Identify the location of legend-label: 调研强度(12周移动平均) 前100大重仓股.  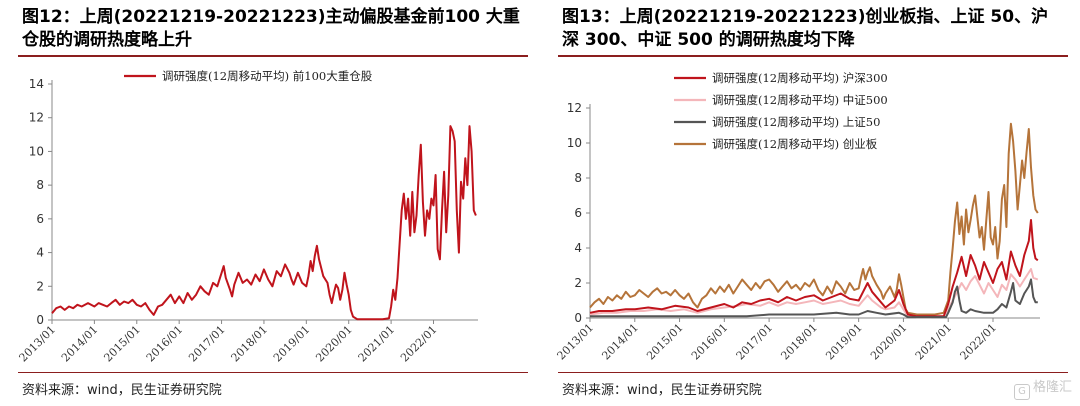
(267, 76).